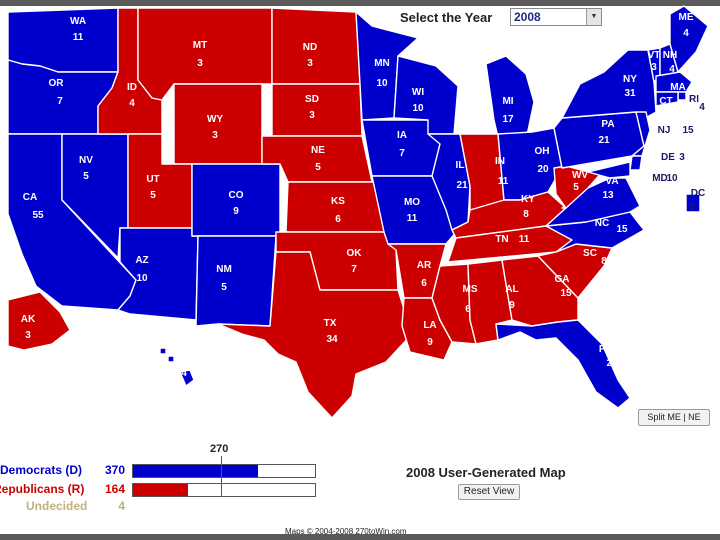 The height and width of the screenshot is (540, 720). I want to click on state-votes-ak: 3, so click(28, 335).